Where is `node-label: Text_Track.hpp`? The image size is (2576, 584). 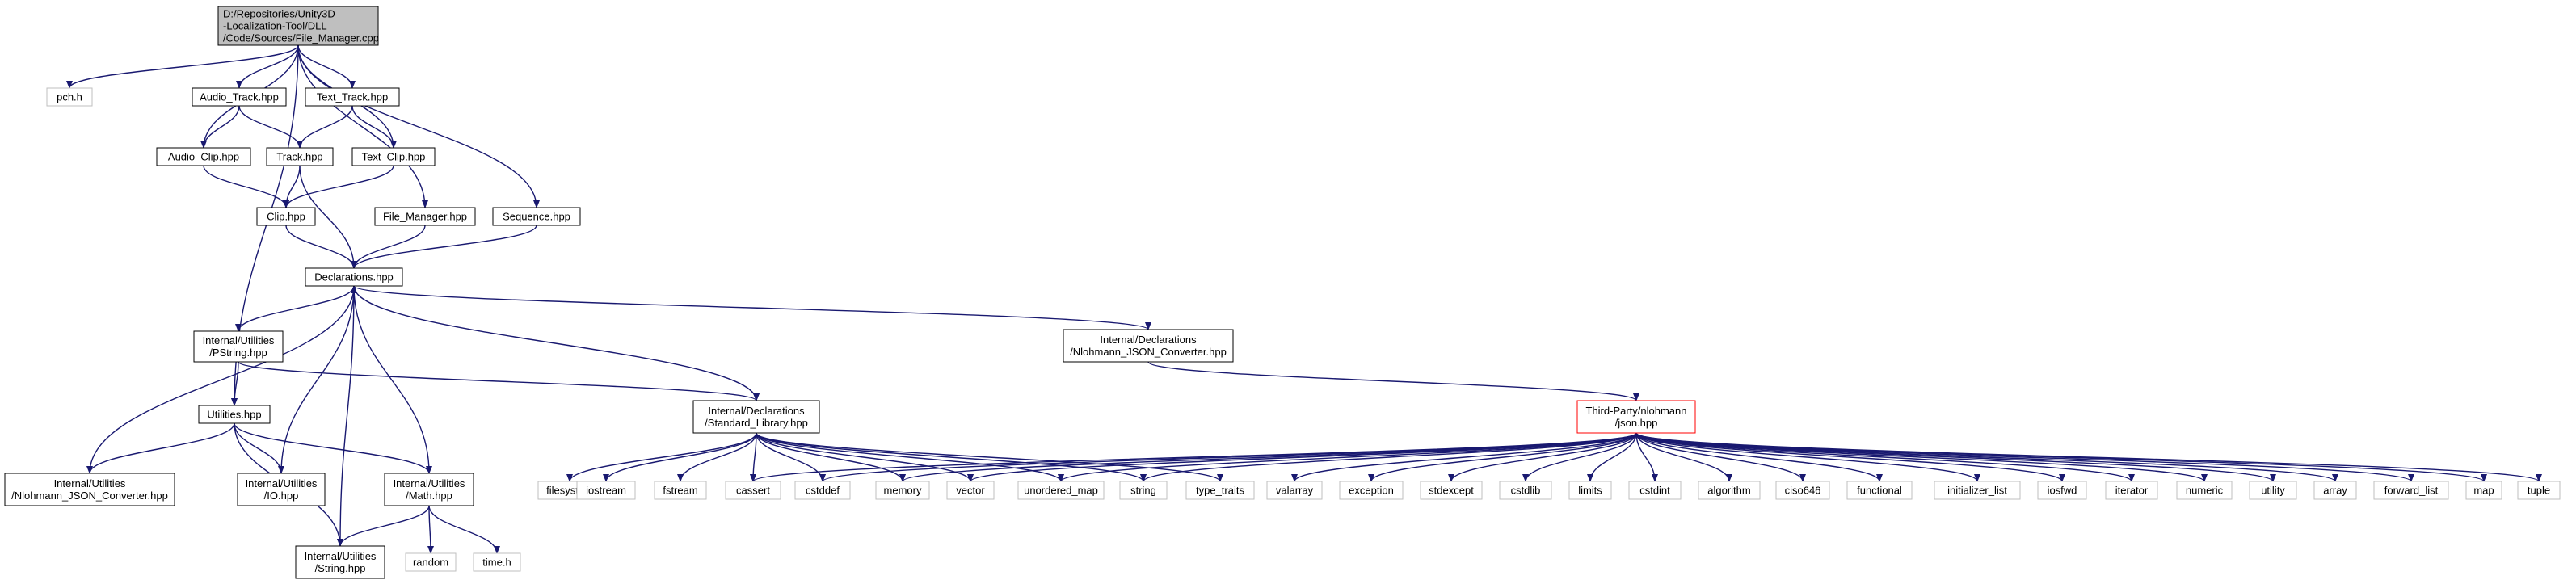 node-label: Text_Track.hpp is located at coordinates (352, 97).